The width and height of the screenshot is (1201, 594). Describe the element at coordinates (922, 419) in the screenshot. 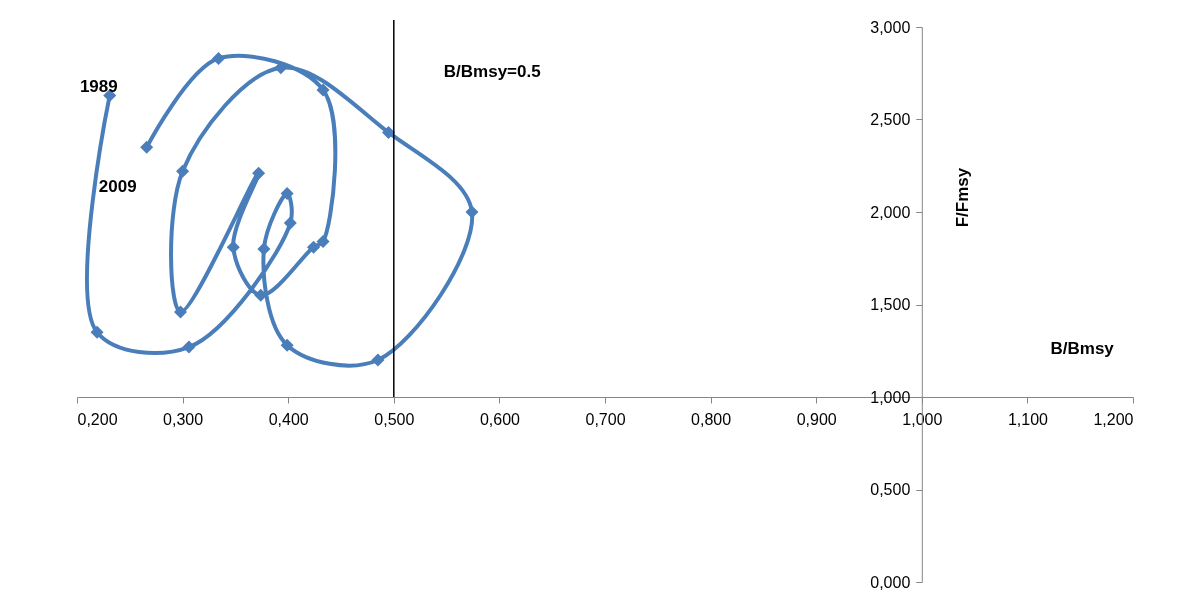

I see `x-tick-label: 1,000` at that location.